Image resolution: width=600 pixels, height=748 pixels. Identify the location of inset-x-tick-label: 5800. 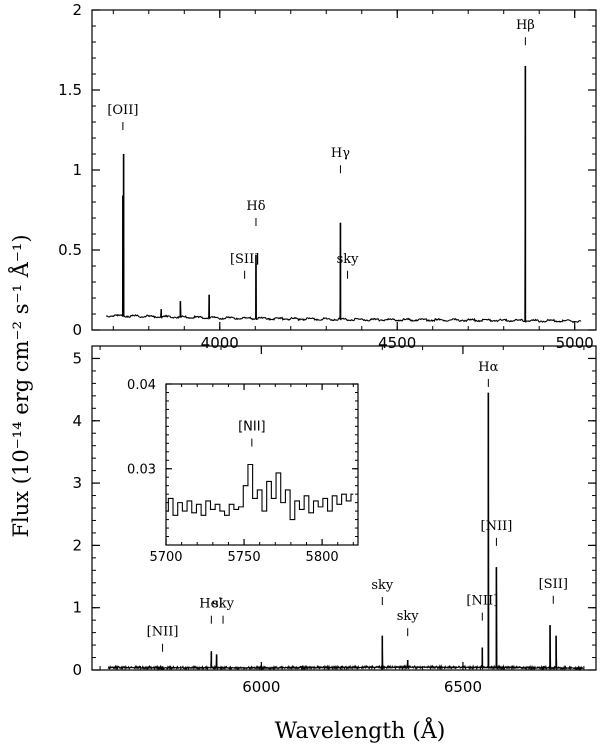
(322, 557).